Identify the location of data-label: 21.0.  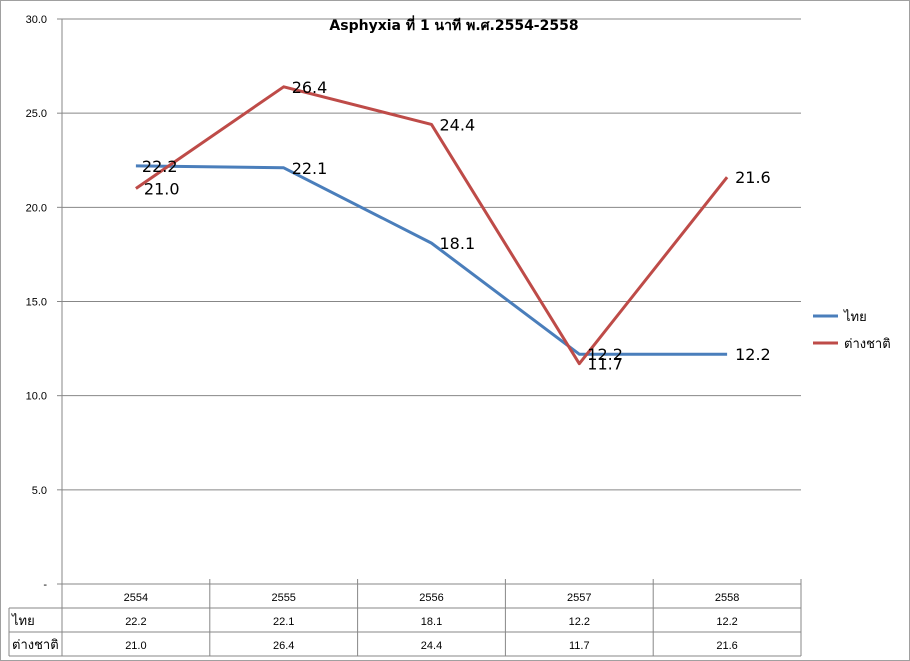
(162, 189).